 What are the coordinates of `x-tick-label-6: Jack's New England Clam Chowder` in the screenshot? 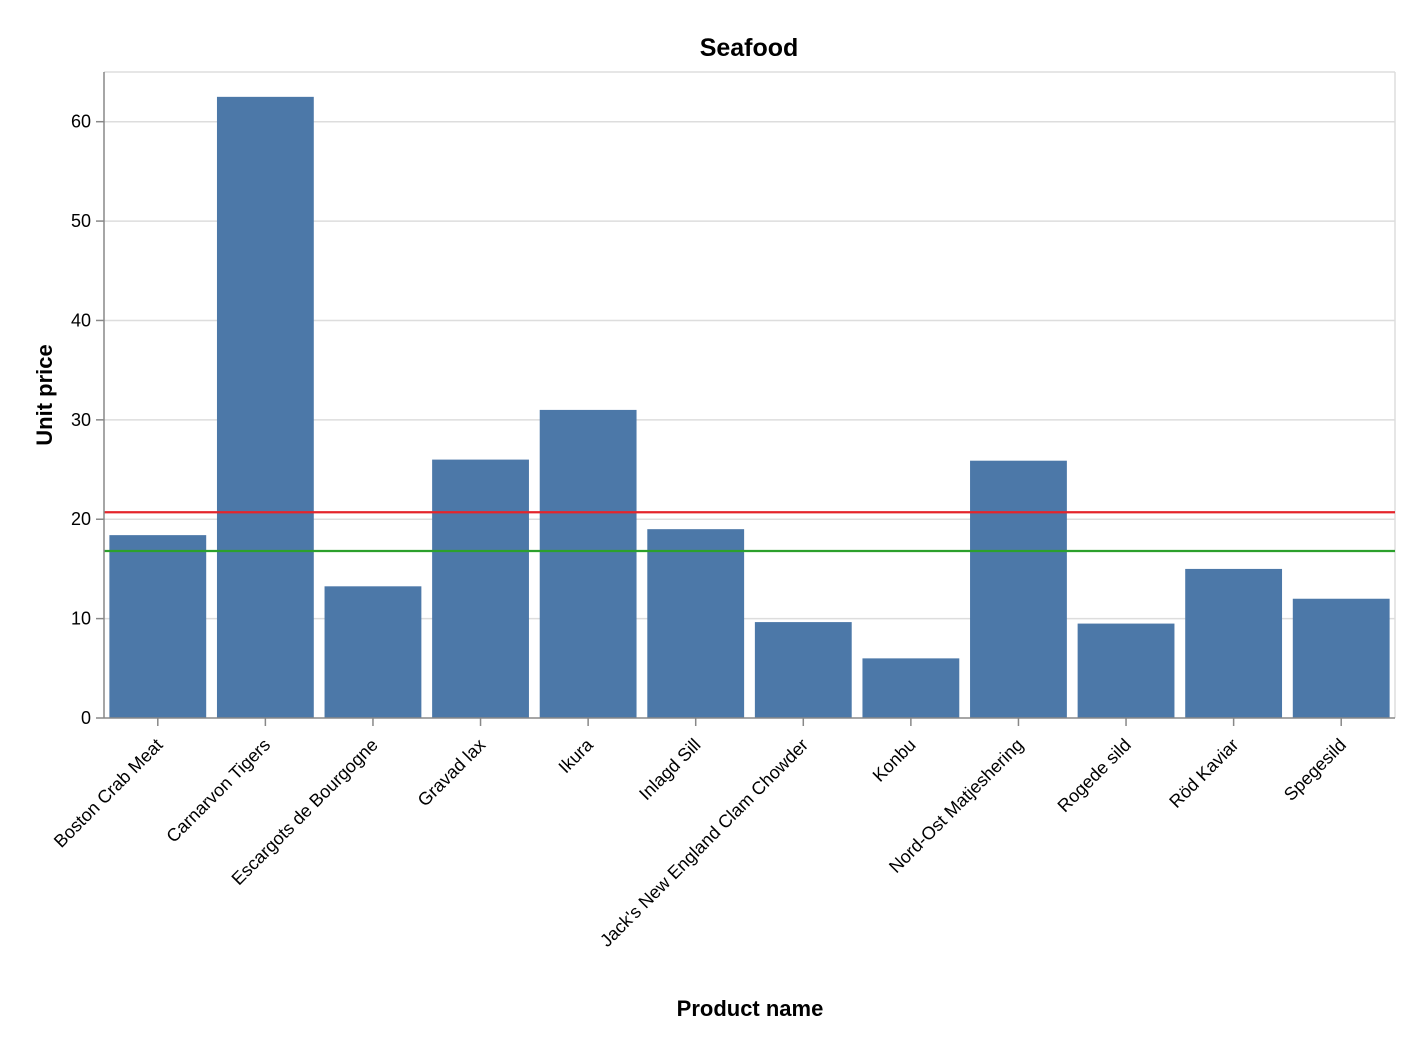 It's located at (704, 843).